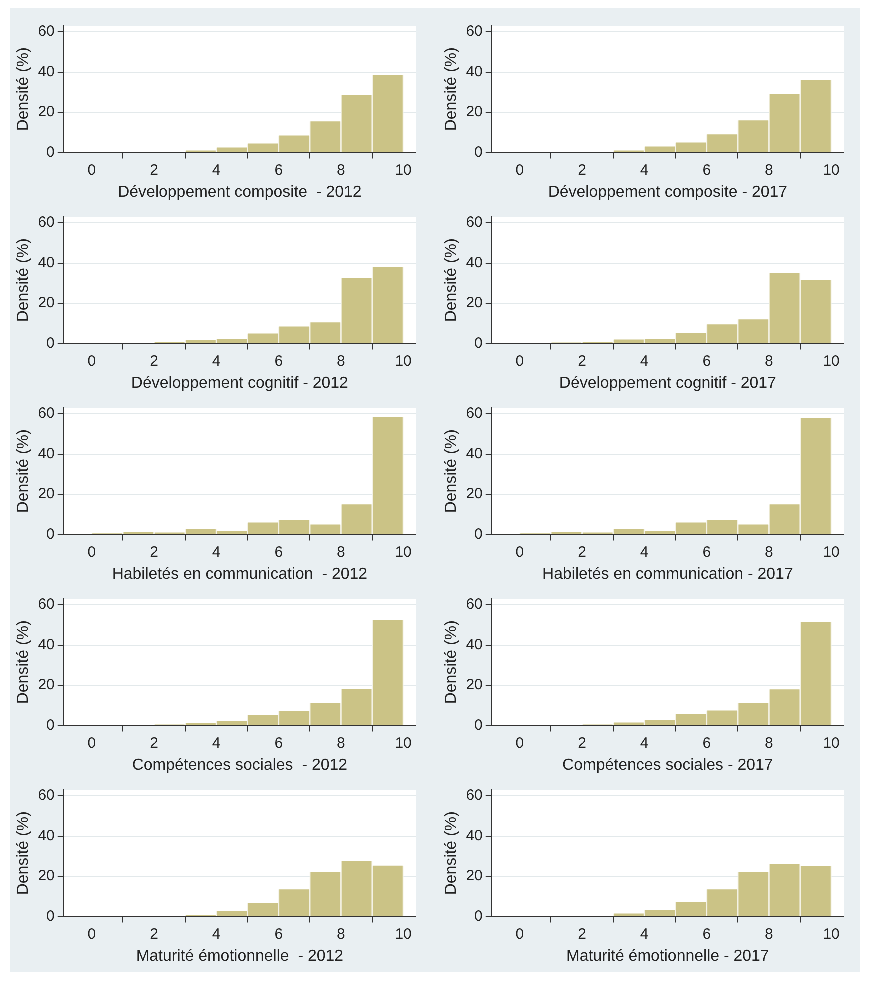  Describe the element at coordinates (240, 765) in the screenshot. I see `x-axis-title: Compétences sociales - 2012` at that location.